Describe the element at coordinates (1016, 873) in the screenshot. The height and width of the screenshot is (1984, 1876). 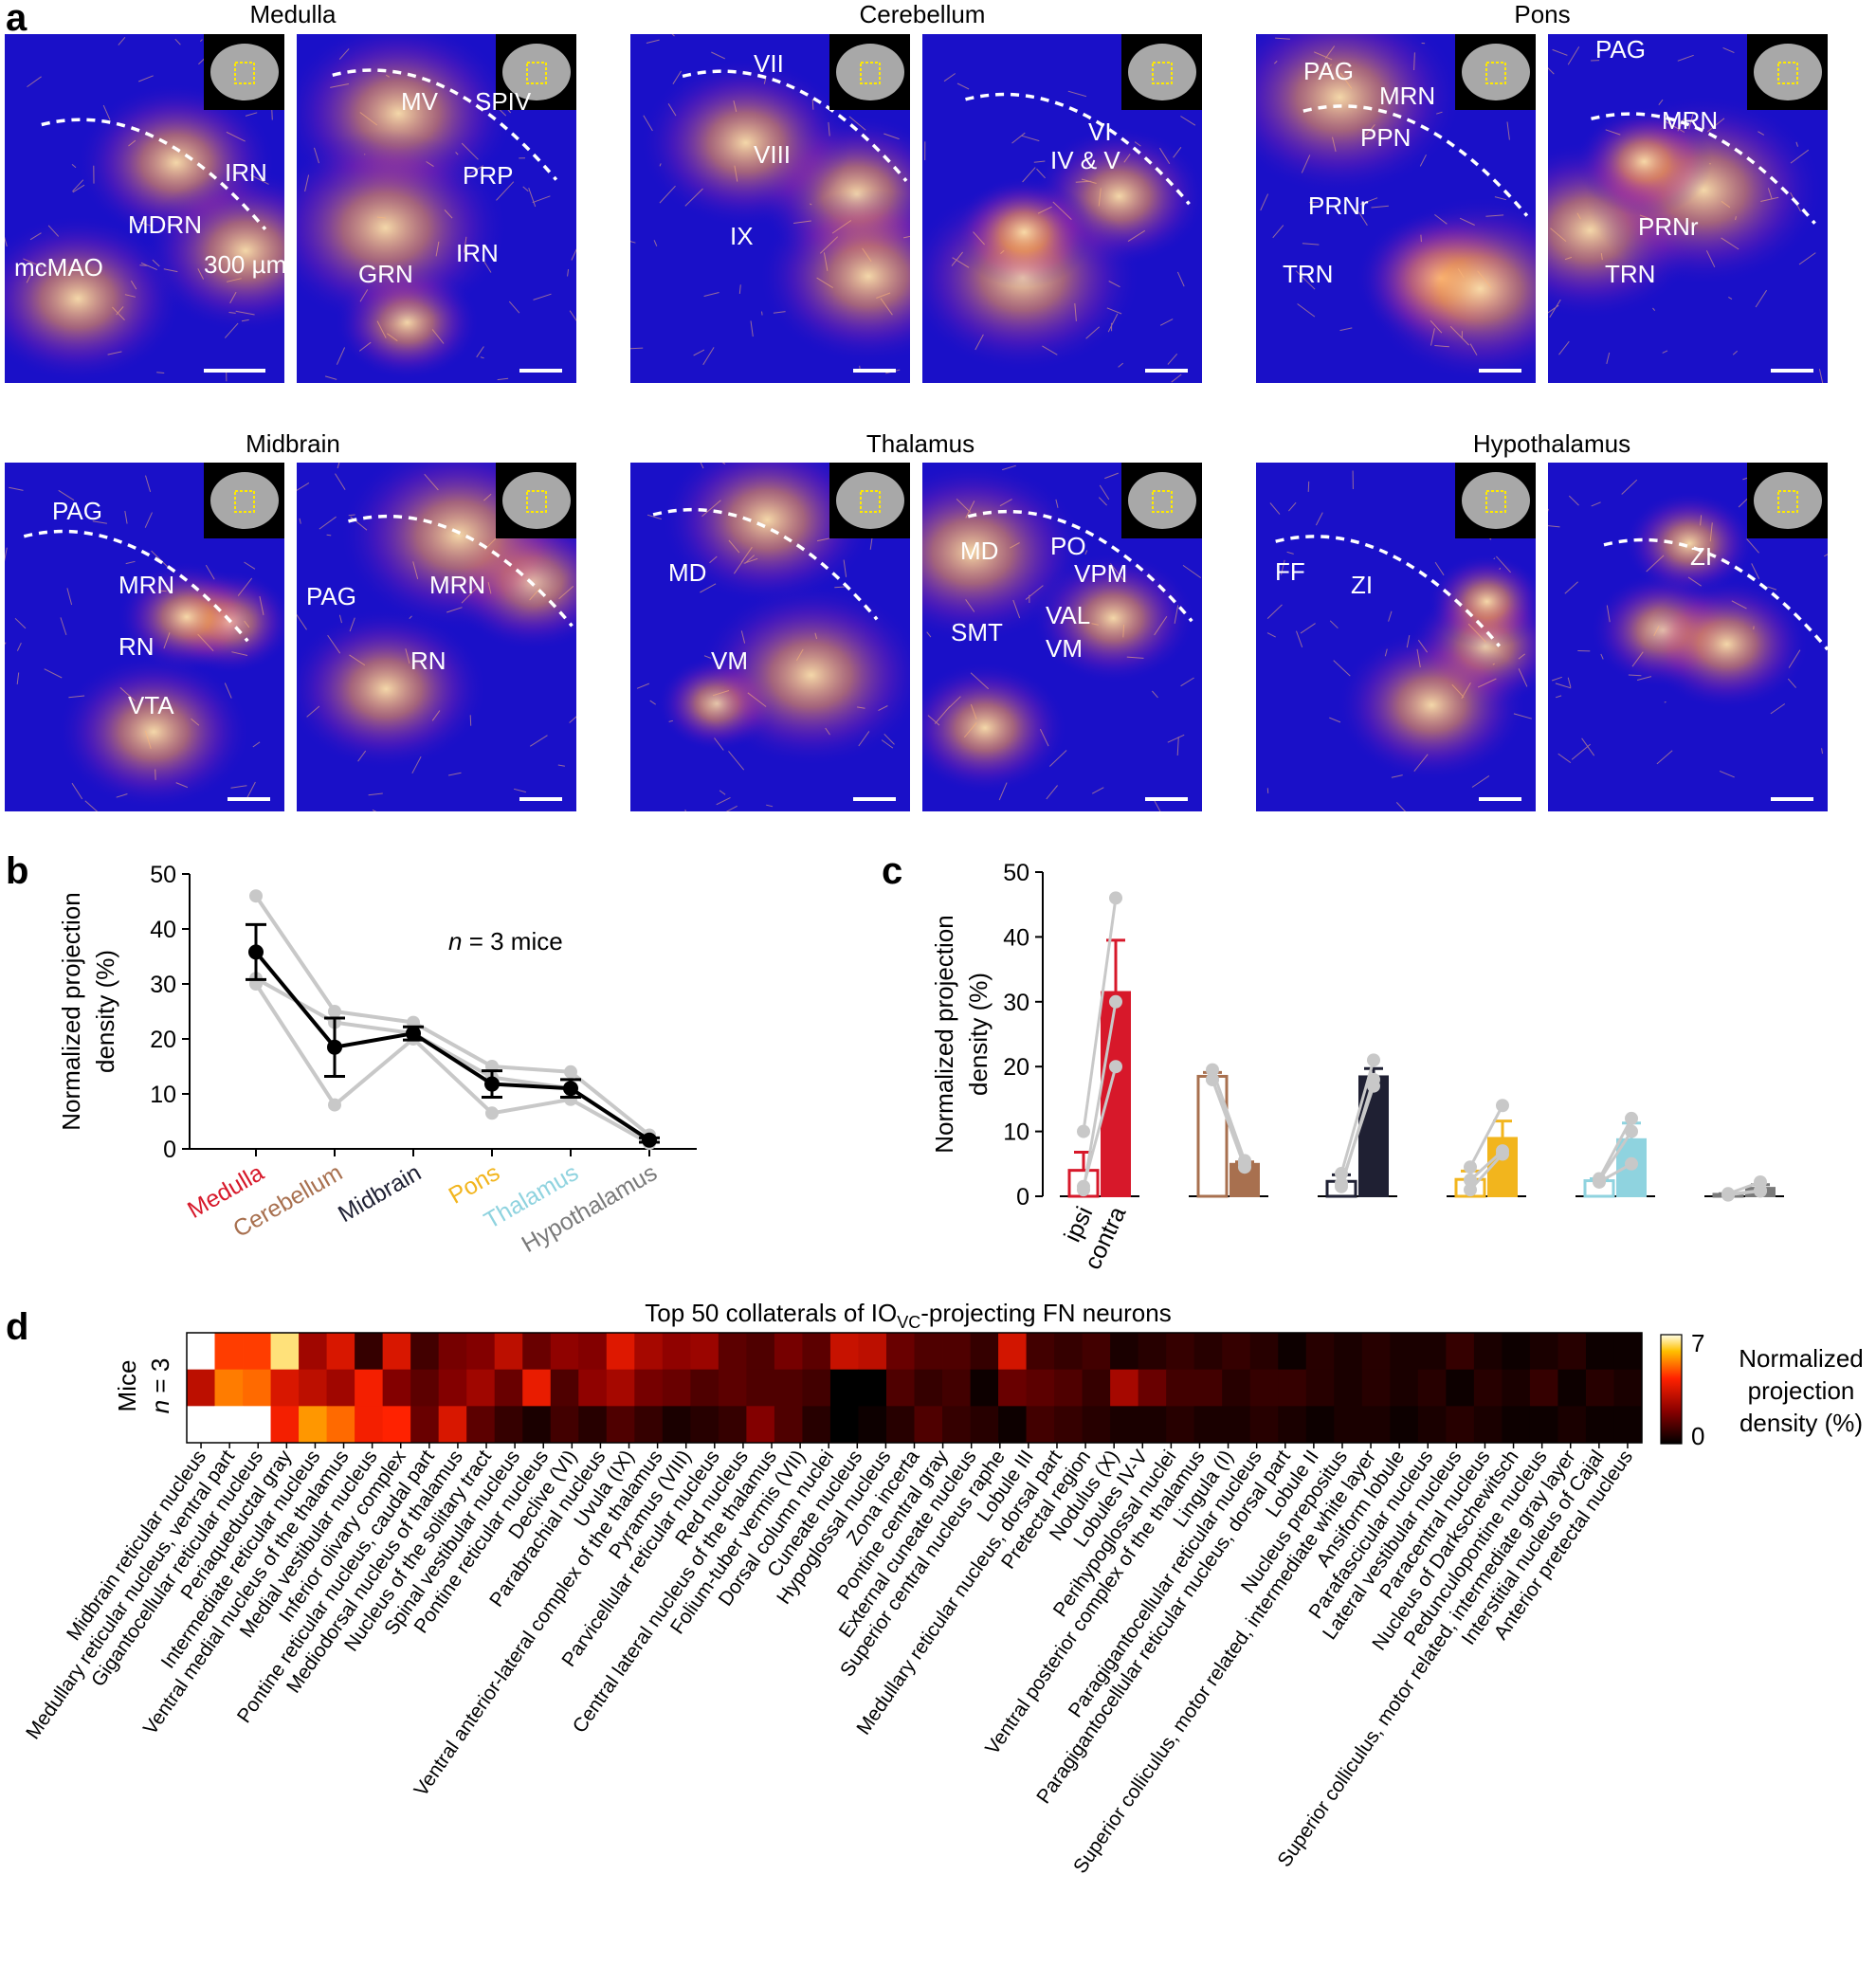
I see `c-y-tick-label: 50` at that location.